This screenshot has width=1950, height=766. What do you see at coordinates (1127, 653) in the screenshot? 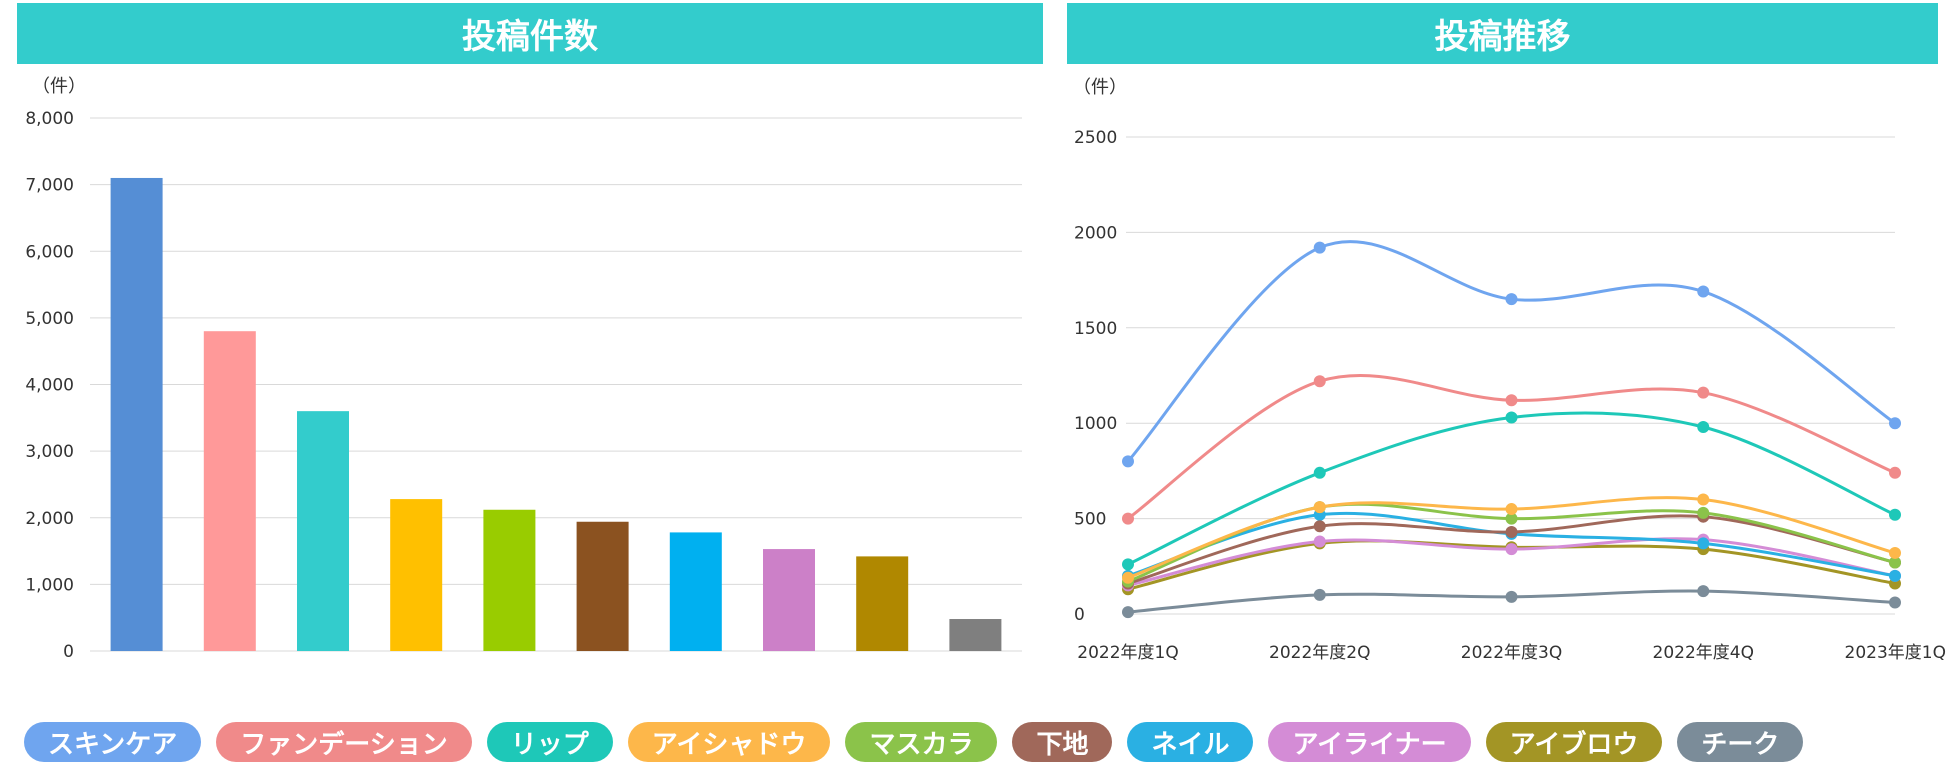
I see `line-x-tick-label: 2022年度1Q` at bounding box center [1127, 653].